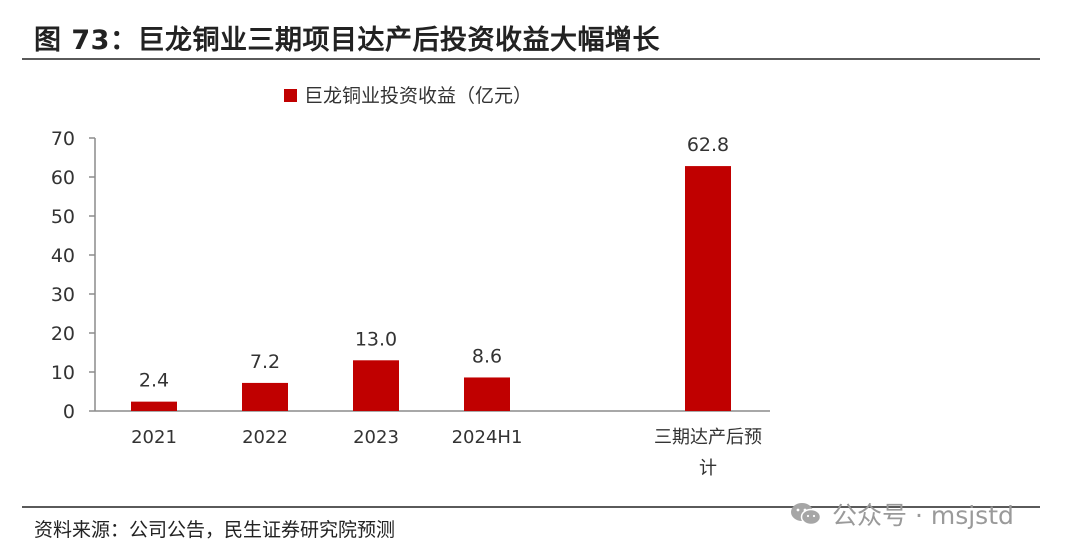 The image size is (1080, 555). I want to click on y-tick-label: 0, so click(69, 412).